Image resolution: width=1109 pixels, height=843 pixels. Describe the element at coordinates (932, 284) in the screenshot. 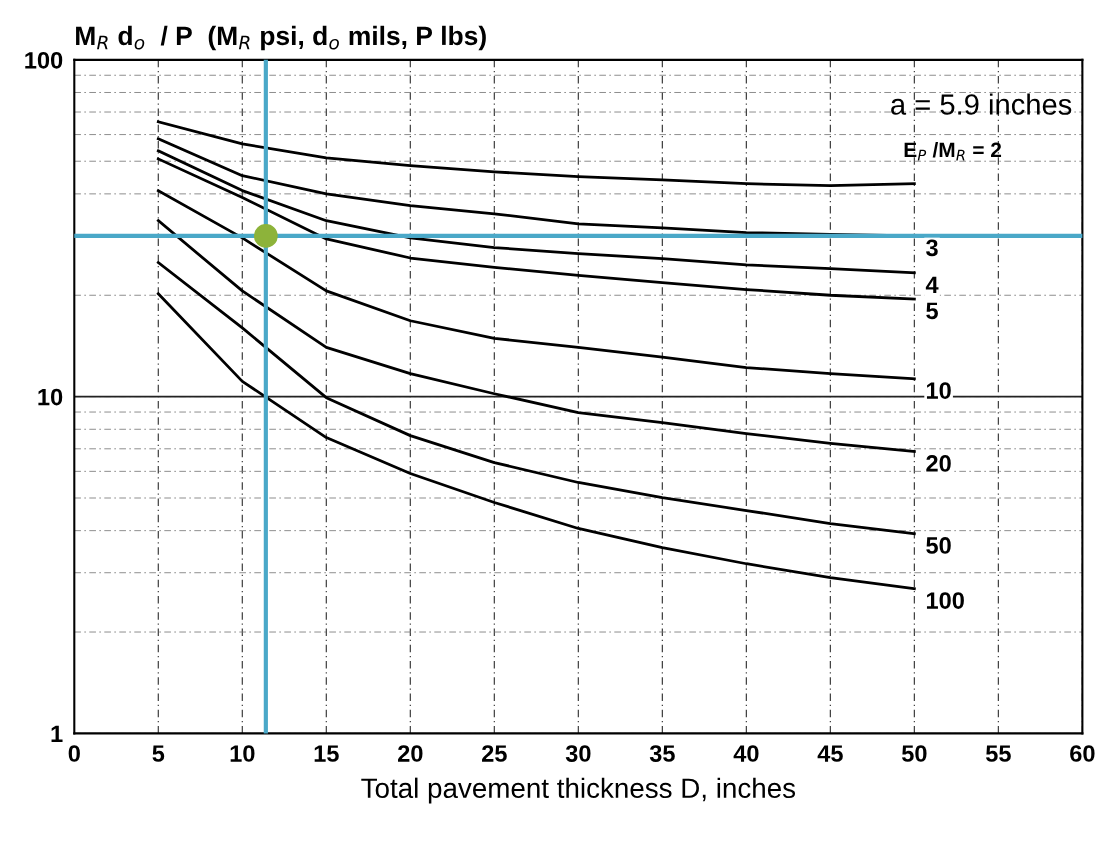

I see `series-label: 4` at that location.